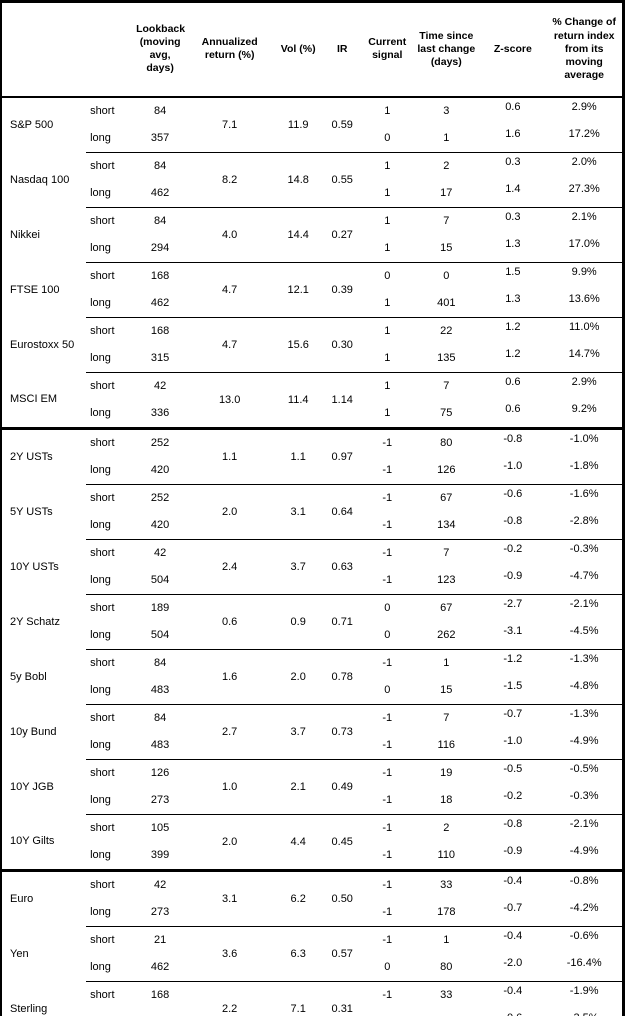  Describe the element at coordinates (585, 220) in the screenshot. I see `cell-pct-change: 2.1%` at that location.